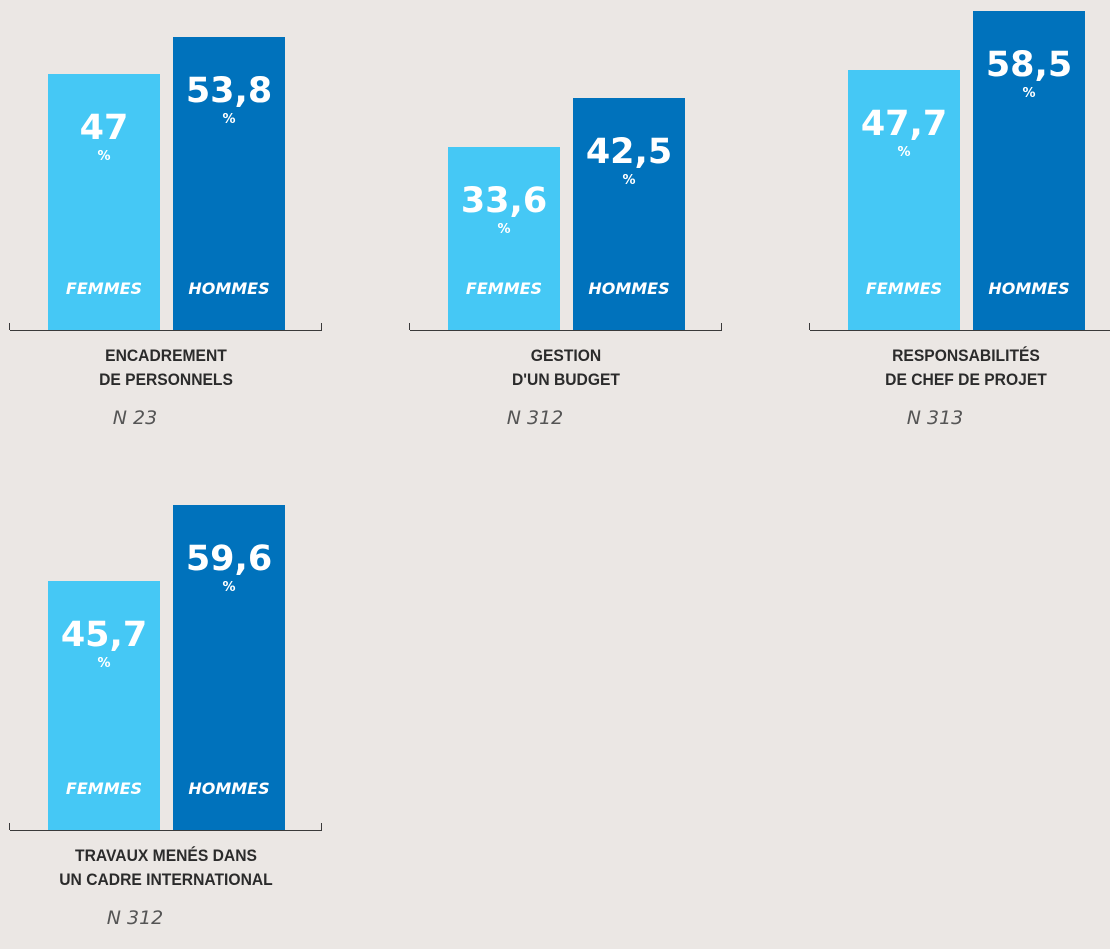  Describe the element at coordinates (135, 418) in the screenshot. I see `sample-size-label: N 23` at that location.